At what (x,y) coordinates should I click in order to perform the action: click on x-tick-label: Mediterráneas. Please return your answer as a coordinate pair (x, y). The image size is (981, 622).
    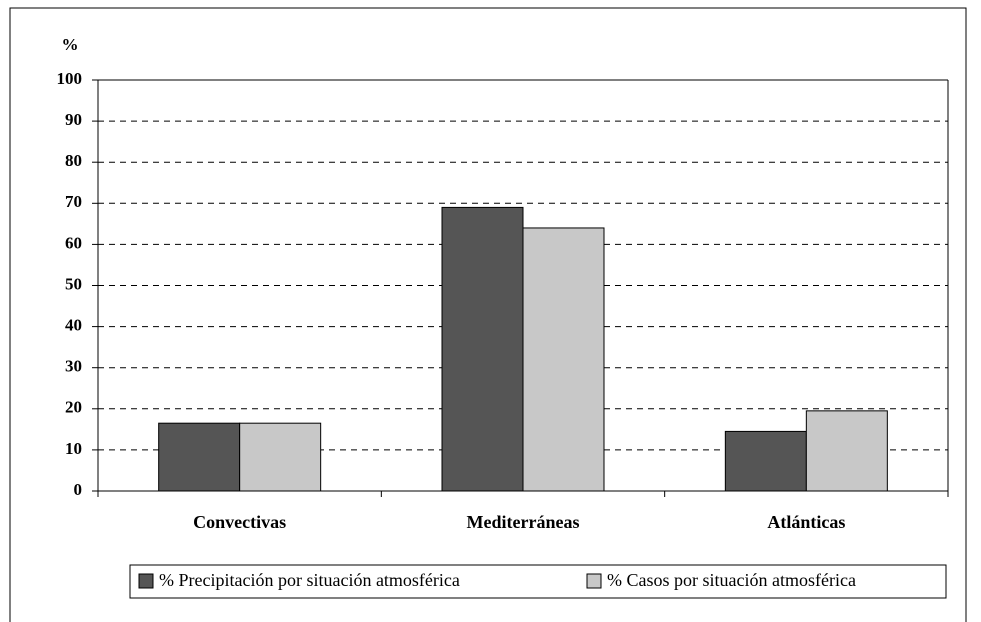
    Looking at the image, I should click on (523, 522).